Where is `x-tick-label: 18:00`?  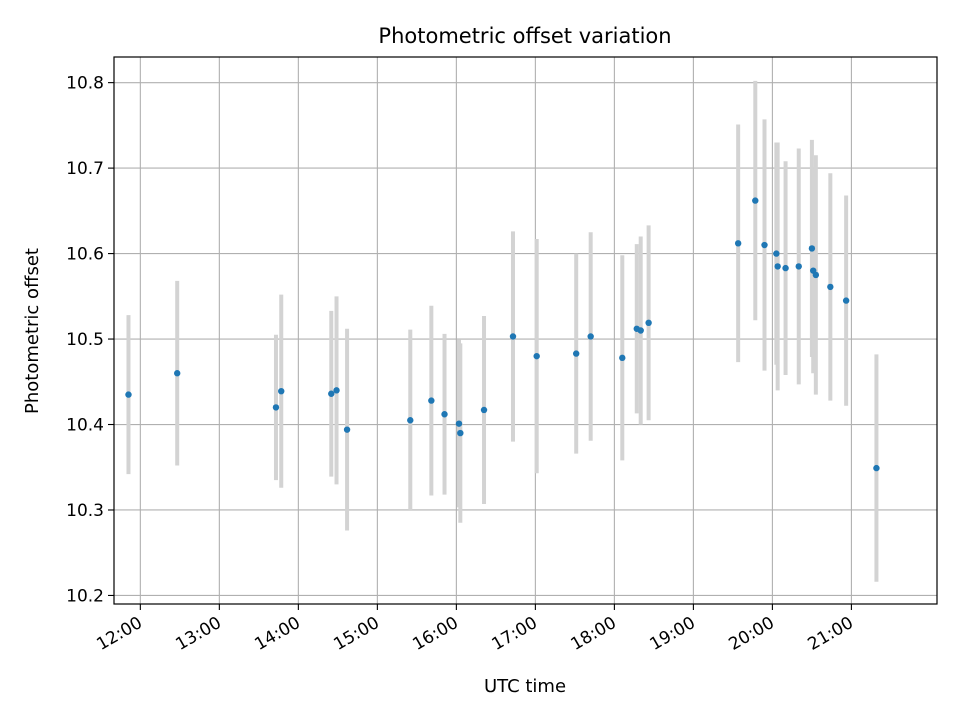 x-tick-label: 18:00 is located at coordinates (593, 634).